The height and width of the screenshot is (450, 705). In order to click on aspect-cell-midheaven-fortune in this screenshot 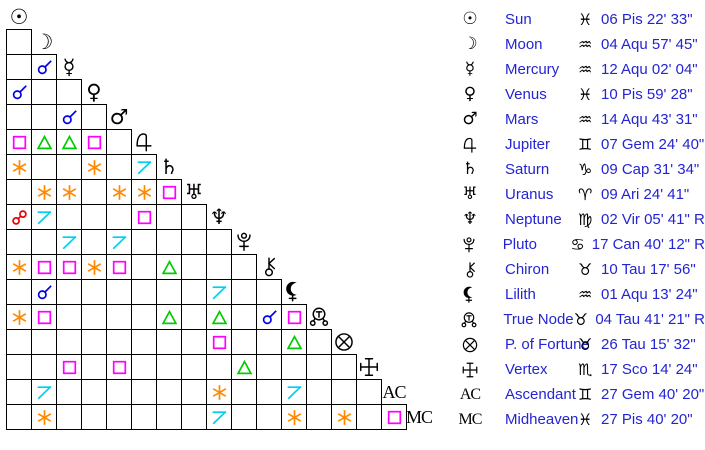, I will do `click(344, 417)`.